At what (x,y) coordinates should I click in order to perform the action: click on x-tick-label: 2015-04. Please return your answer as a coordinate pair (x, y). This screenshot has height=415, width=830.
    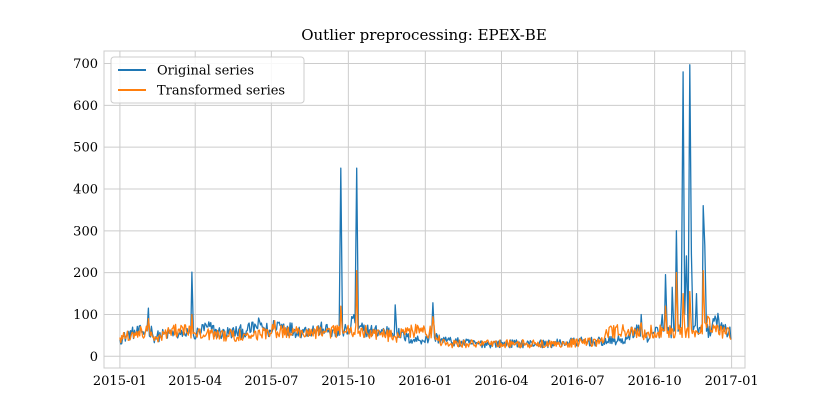
    Looking at the image, I should click on (195, 381).